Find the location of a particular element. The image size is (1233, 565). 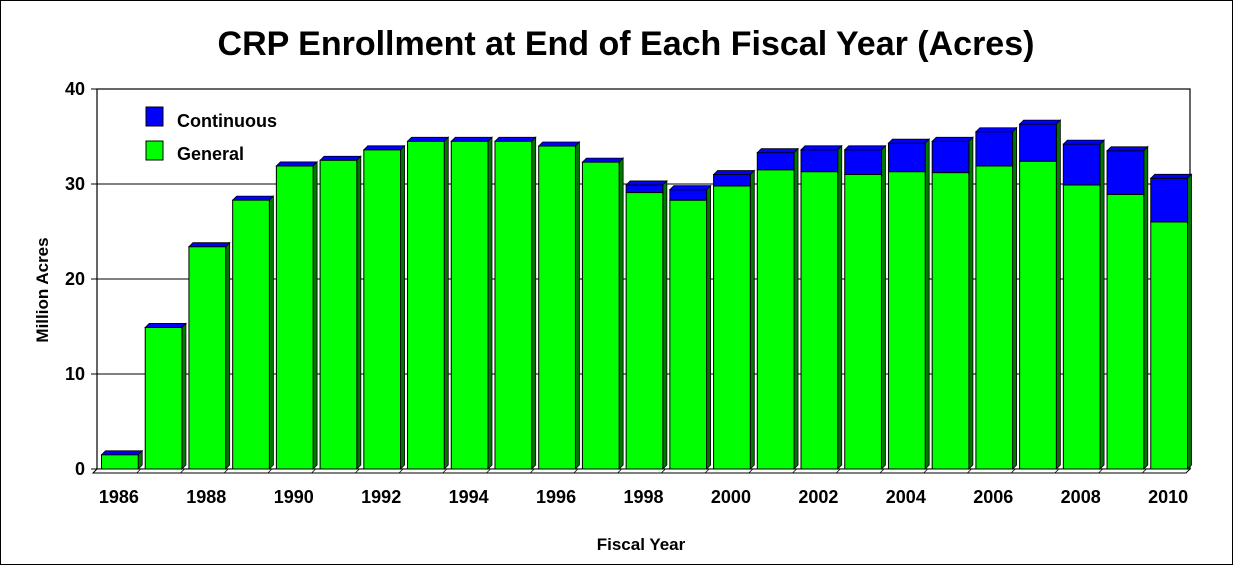

bar-2005 is located at coordinates (948, 305).